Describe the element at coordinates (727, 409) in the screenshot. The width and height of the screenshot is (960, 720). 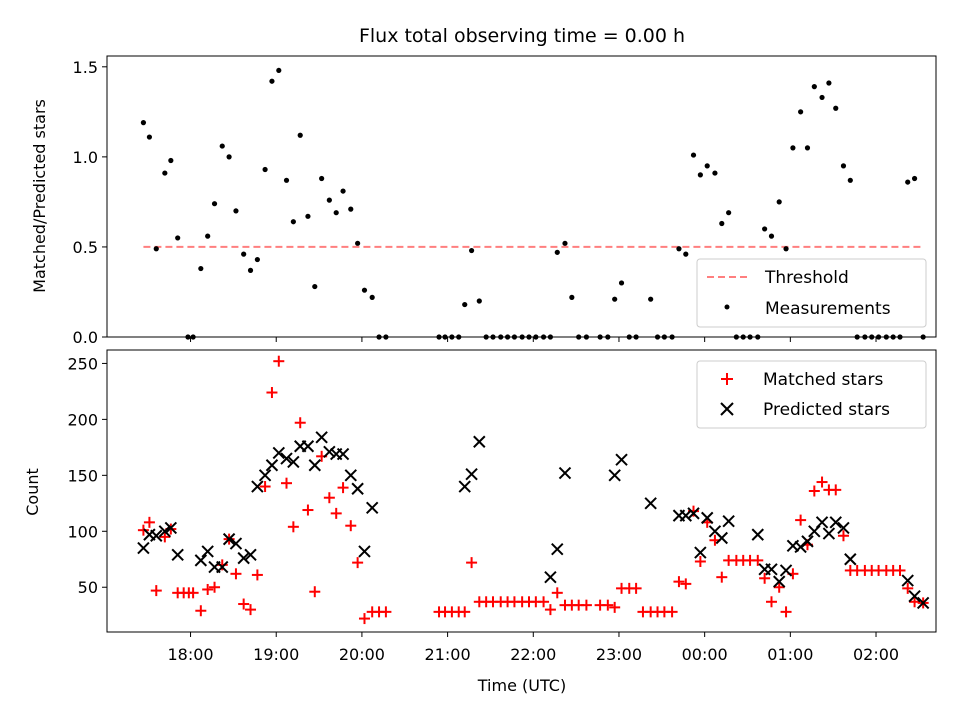
I see `legend-predicted-swatch` at that location.